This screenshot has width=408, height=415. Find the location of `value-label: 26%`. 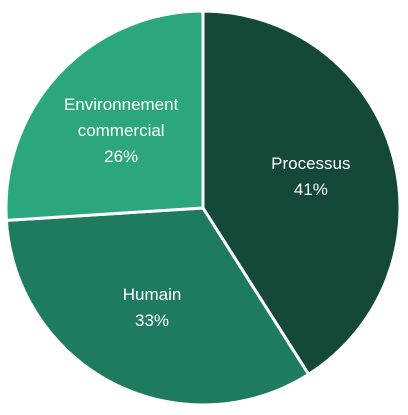

value-label: 26% is located at coordinates (121, 157).